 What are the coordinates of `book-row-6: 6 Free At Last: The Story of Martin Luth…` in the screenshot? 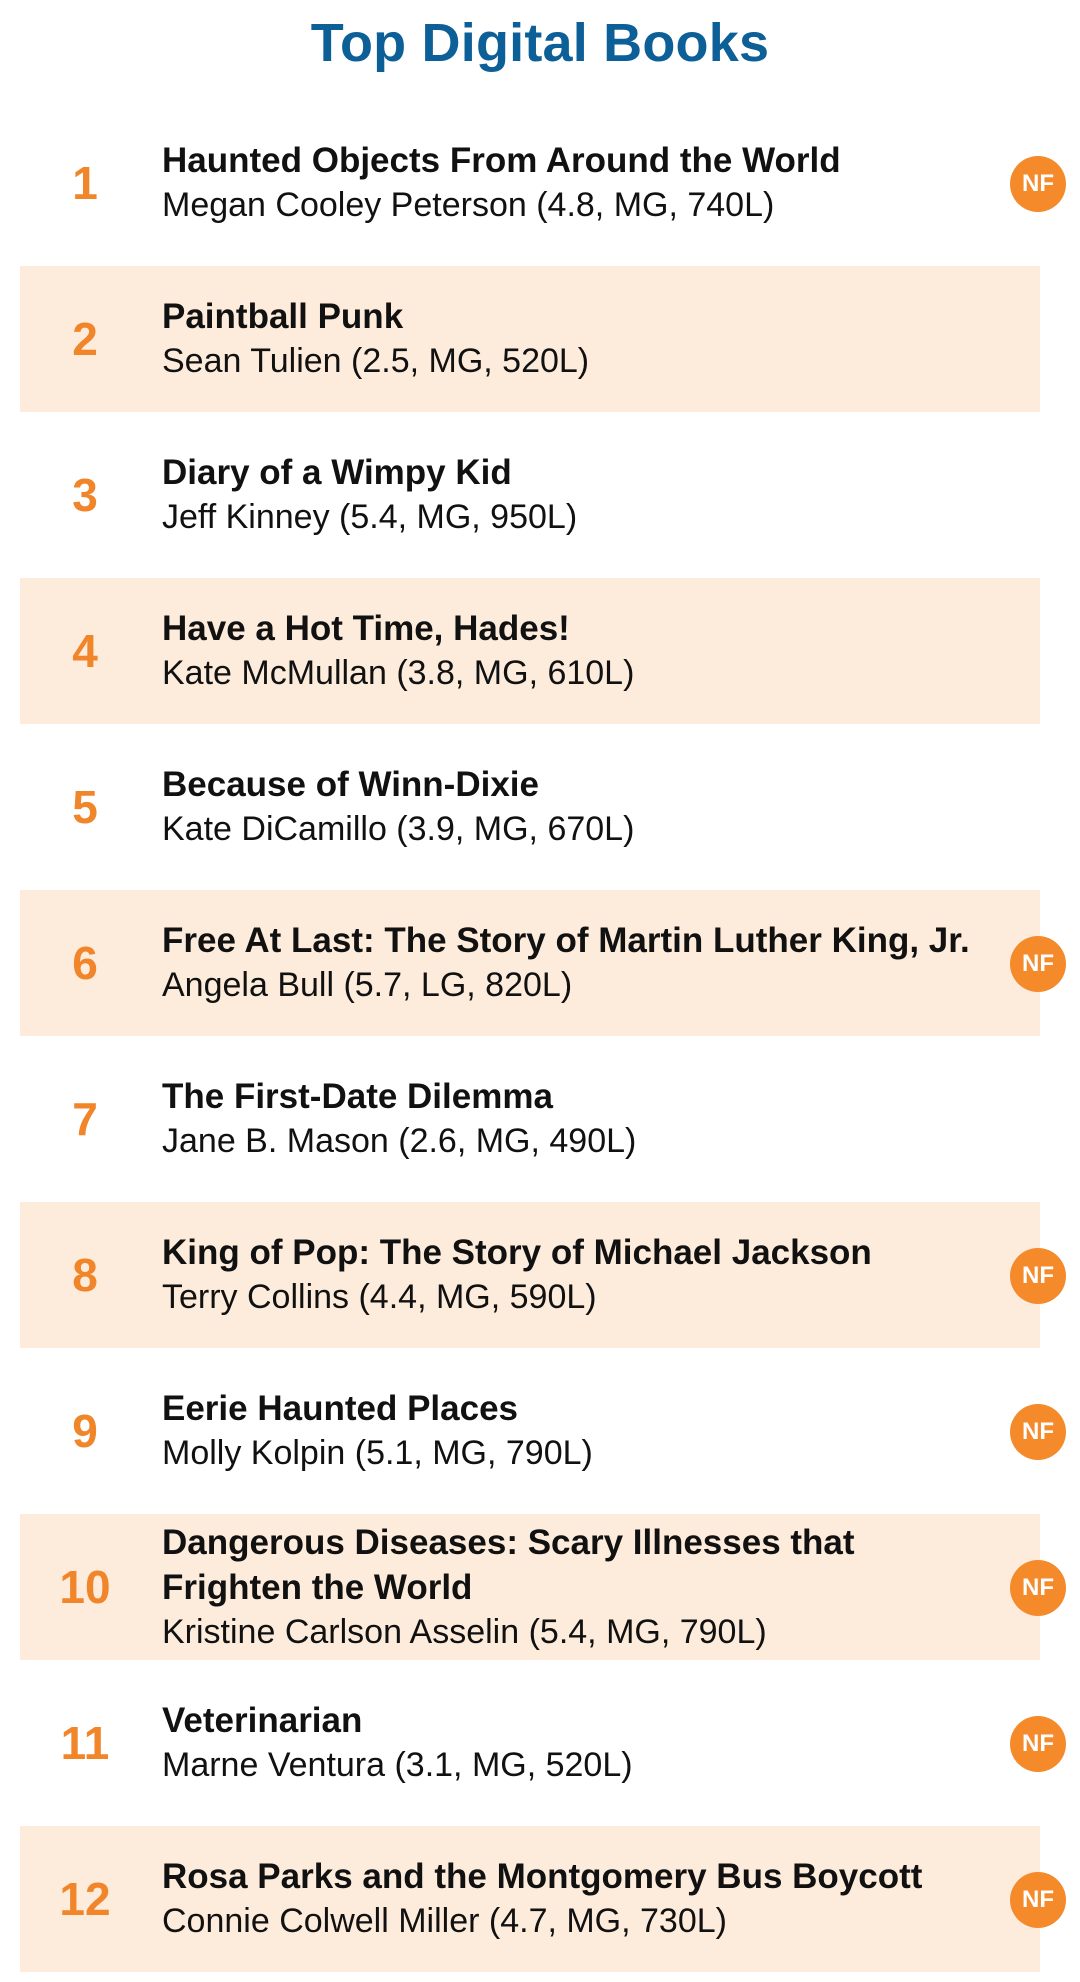 It's located at (540, 963).